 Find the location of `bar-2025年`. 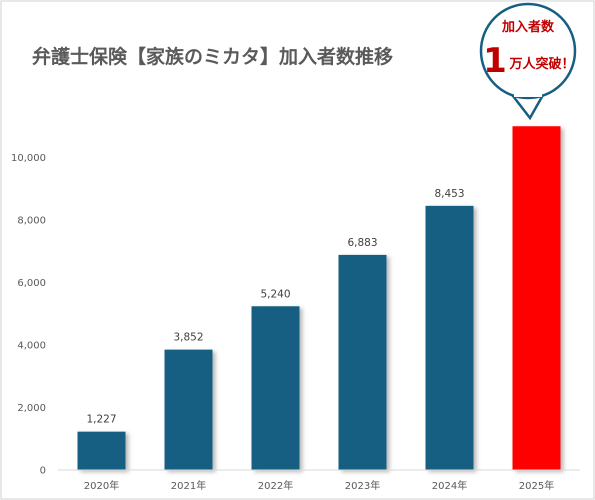

bar-2025年 is located at coordinates (536, 298).